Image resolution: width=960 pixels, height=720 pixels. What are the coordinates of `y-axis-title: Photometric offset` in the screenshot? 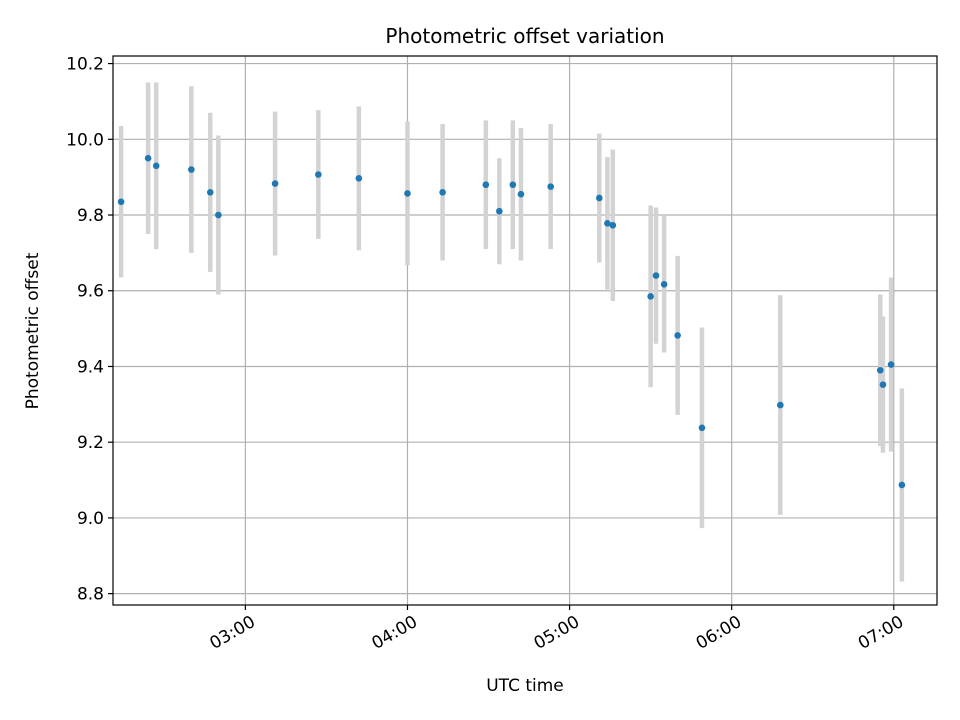 It's located at (33, 330).